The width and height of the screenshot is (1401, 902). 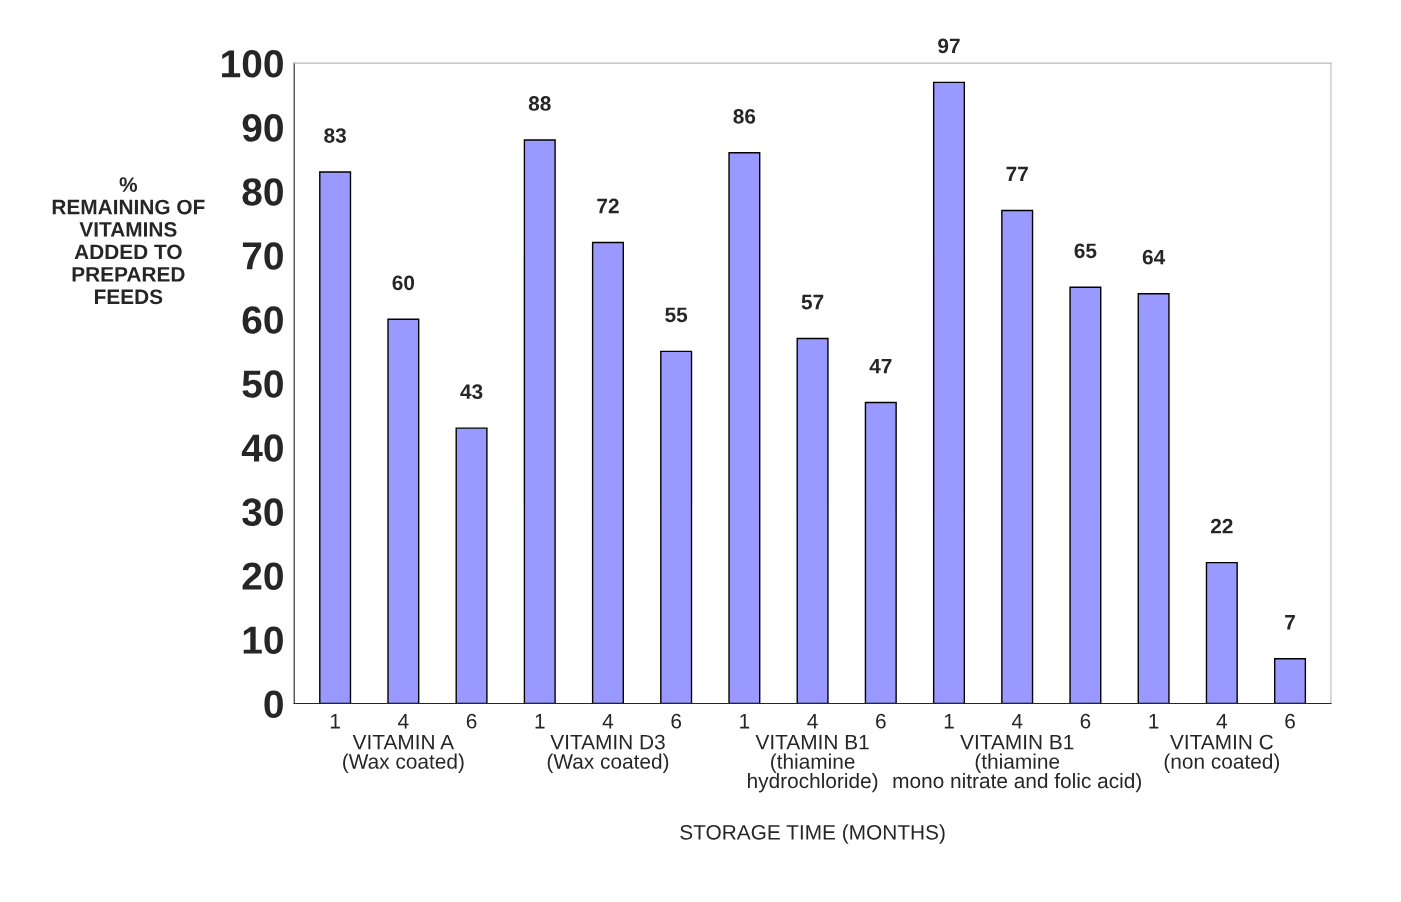 I want to click on text: VITAMIN C (non coated), so click(x=1222, y=753).